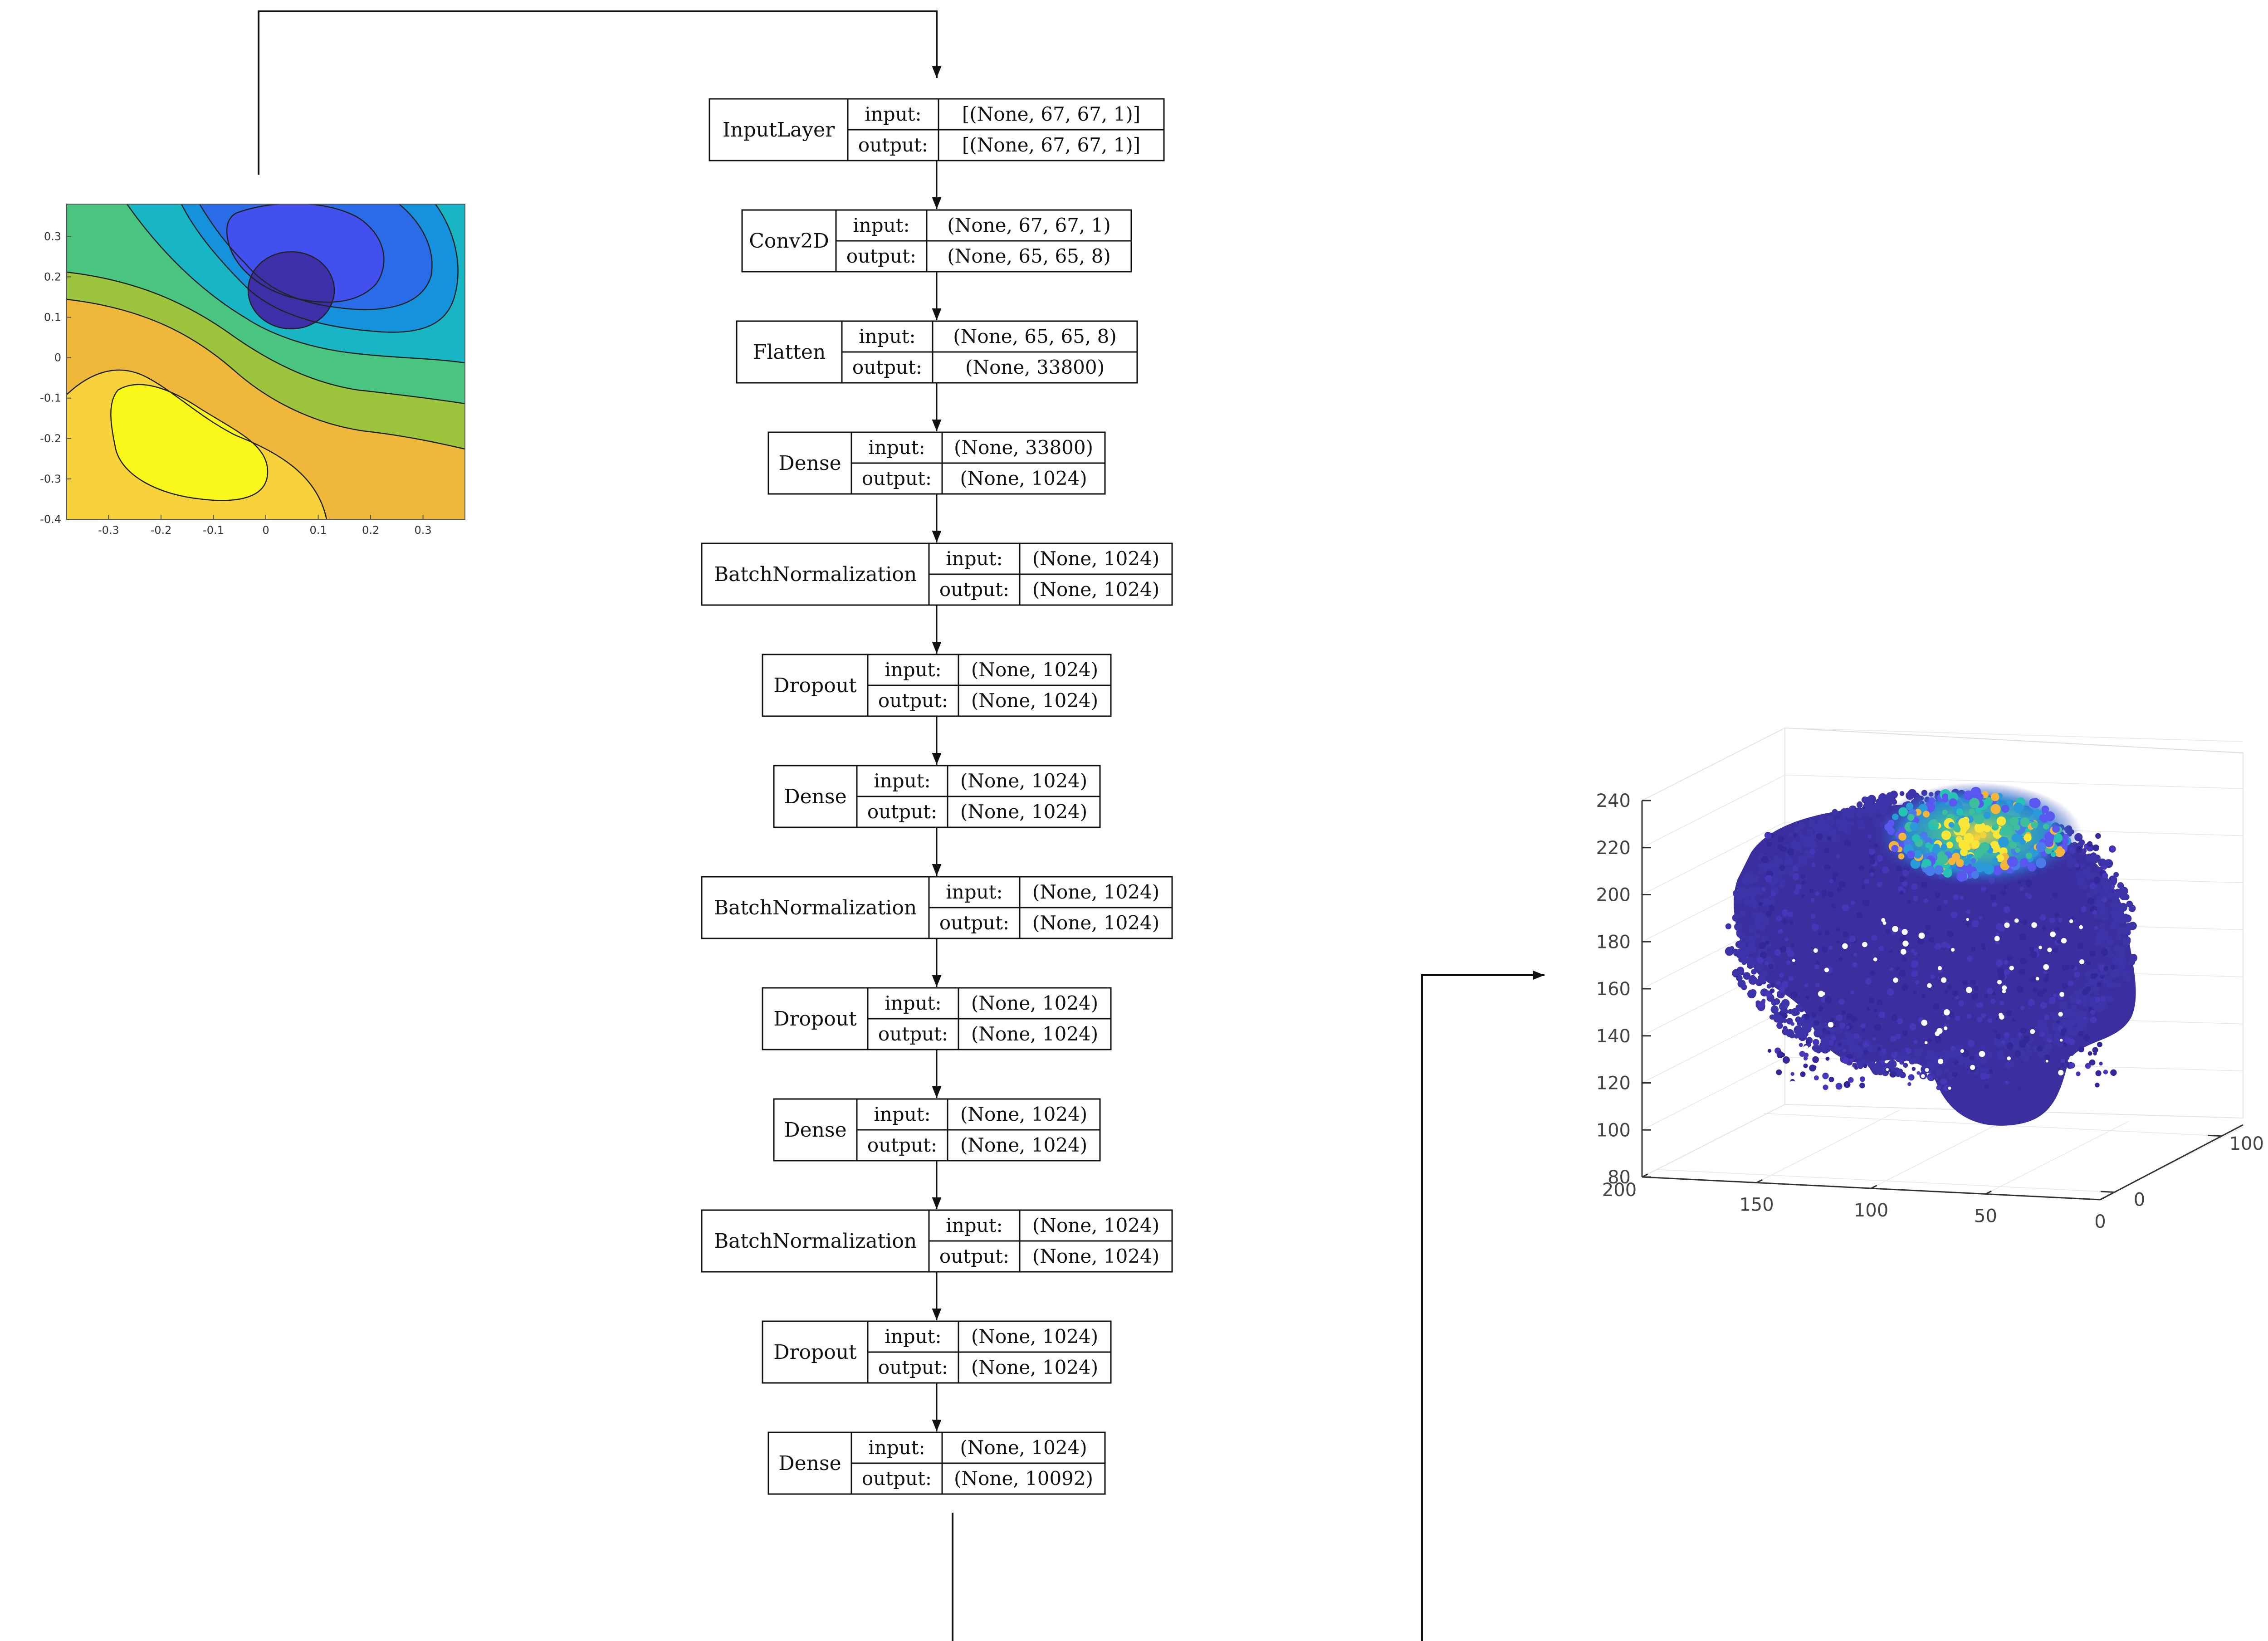 The width and height of the screenshot is (2268, 1641). Describe the element at coordinates (1023, 447) in the screenshot. I see `input-shape: (None, 33800)` at that location.